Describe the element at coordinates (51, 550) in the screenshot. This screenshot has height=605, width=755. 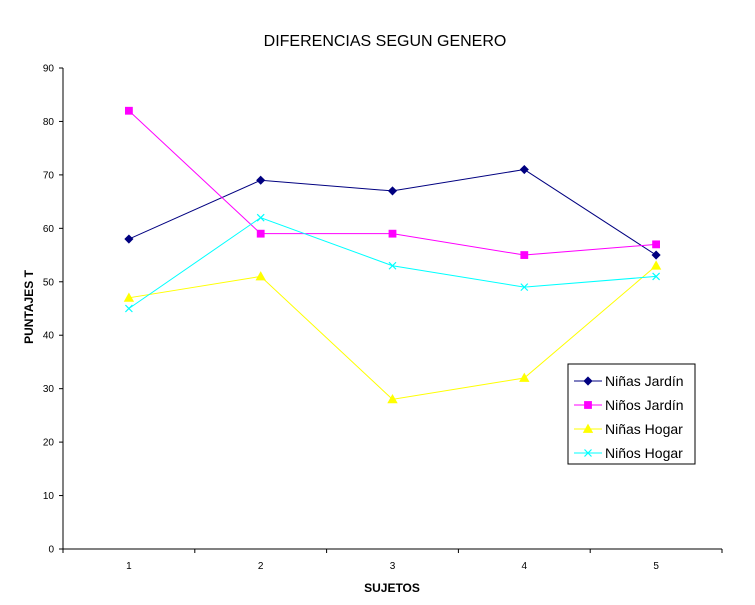
I see `y-tick-label: 0` at that location.